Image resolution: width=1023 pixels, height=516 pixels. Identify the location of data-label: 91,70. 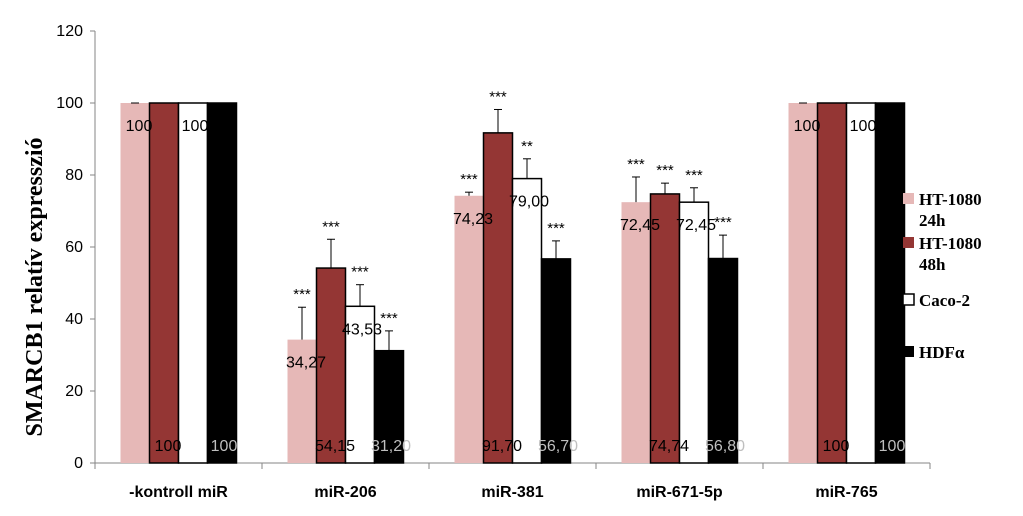
(502, 446).